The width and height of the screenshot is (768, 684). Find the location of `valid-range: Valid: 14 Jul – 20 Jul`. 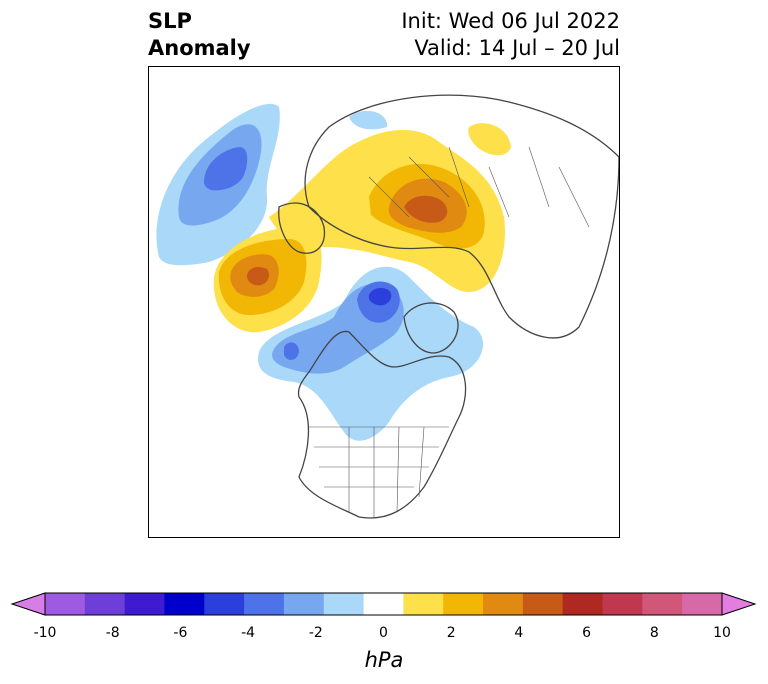

valid-range: Valid: 14 Jul – 20 Jul is located at coordinates (517, 48).